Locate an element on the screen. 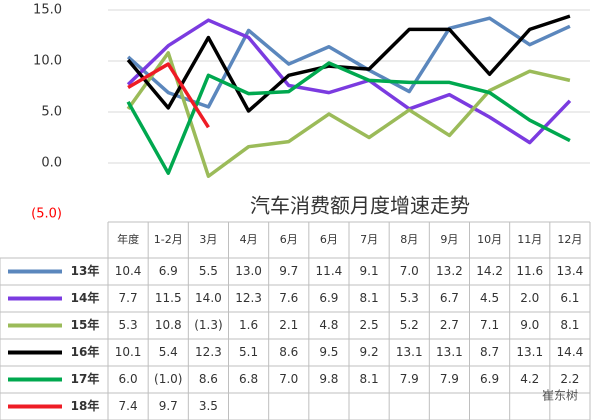  table-cell: 4.5 is located at coordinates (489, 298).